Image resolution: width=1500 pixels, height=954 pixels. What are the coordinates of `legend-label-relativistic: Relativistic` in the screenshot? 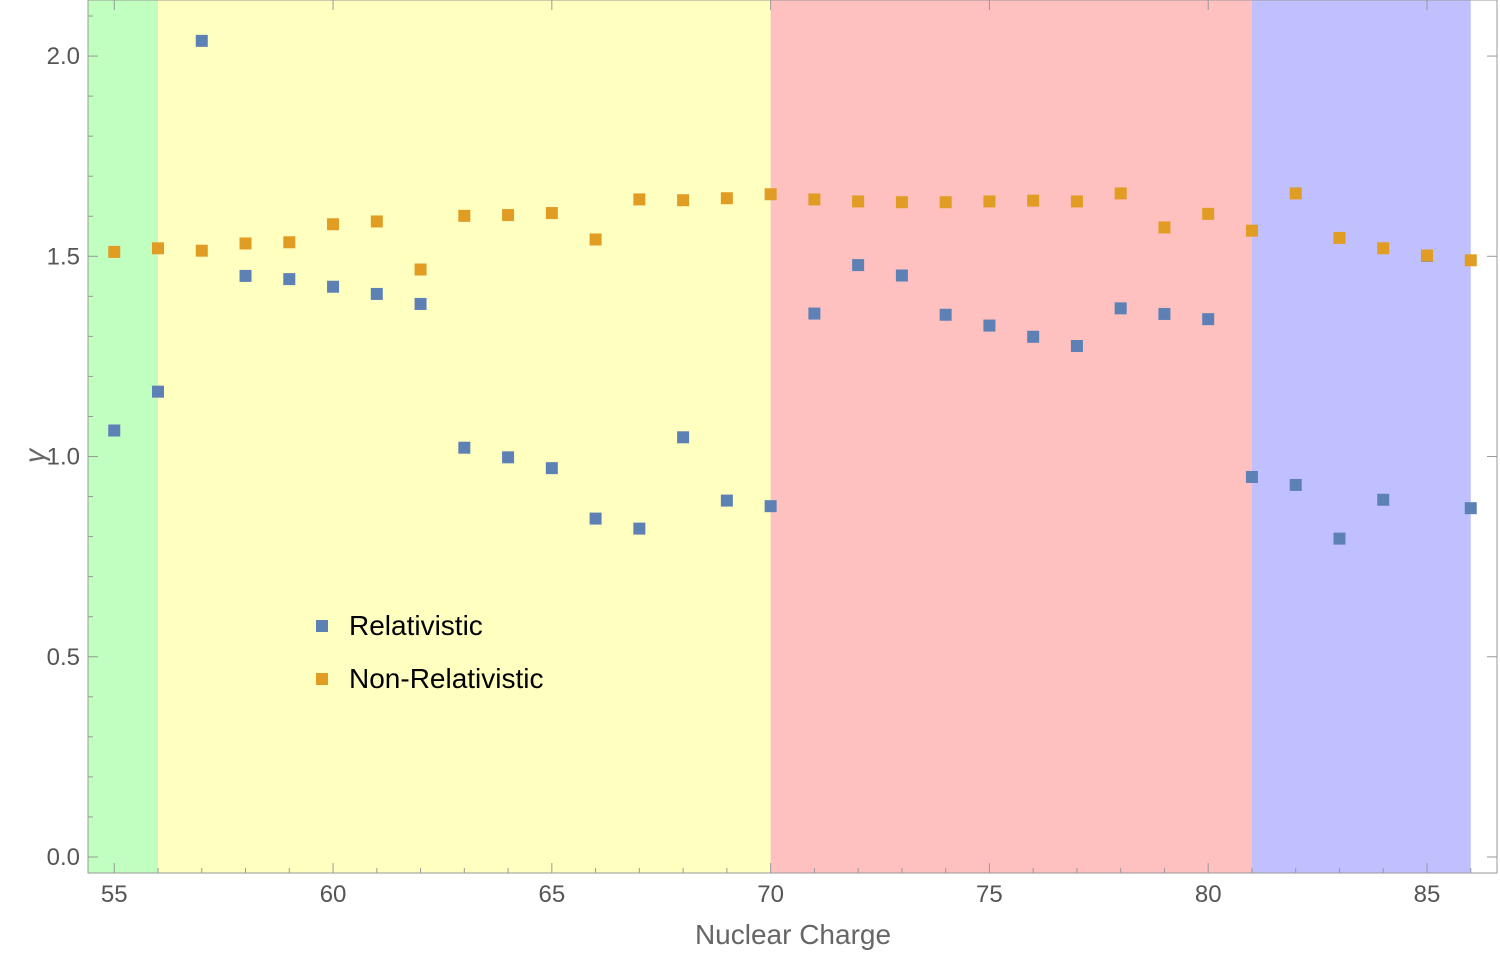 It's located at (416, 625).